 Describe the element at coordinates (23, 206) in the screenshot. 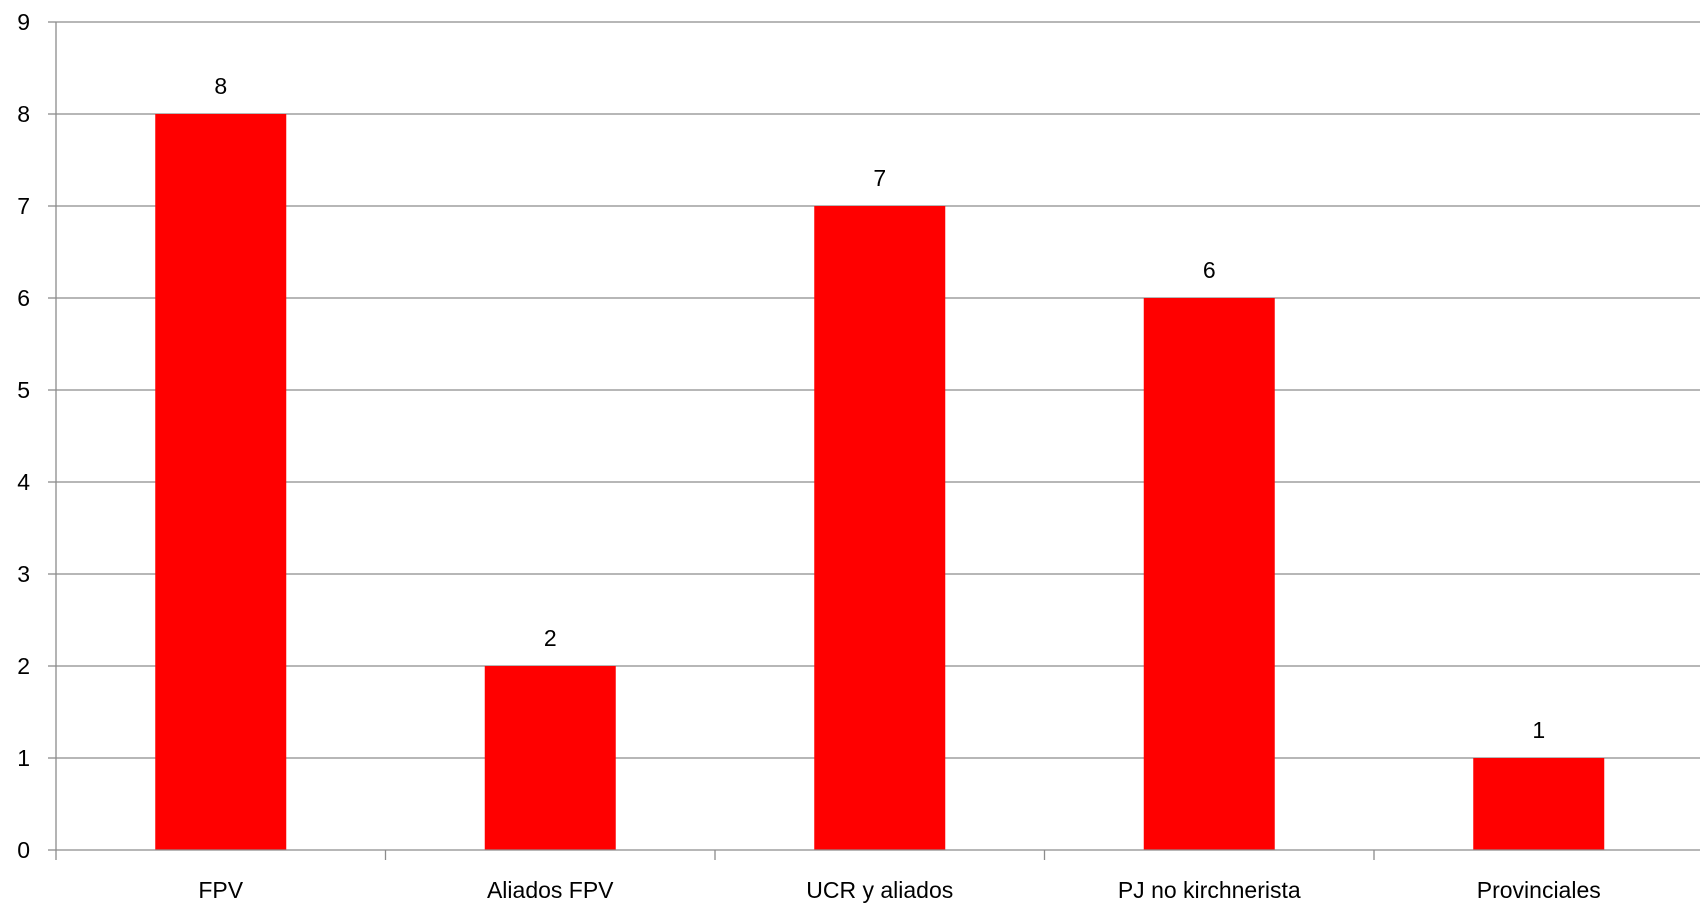

I see `y-tick-label: 7` at that location.